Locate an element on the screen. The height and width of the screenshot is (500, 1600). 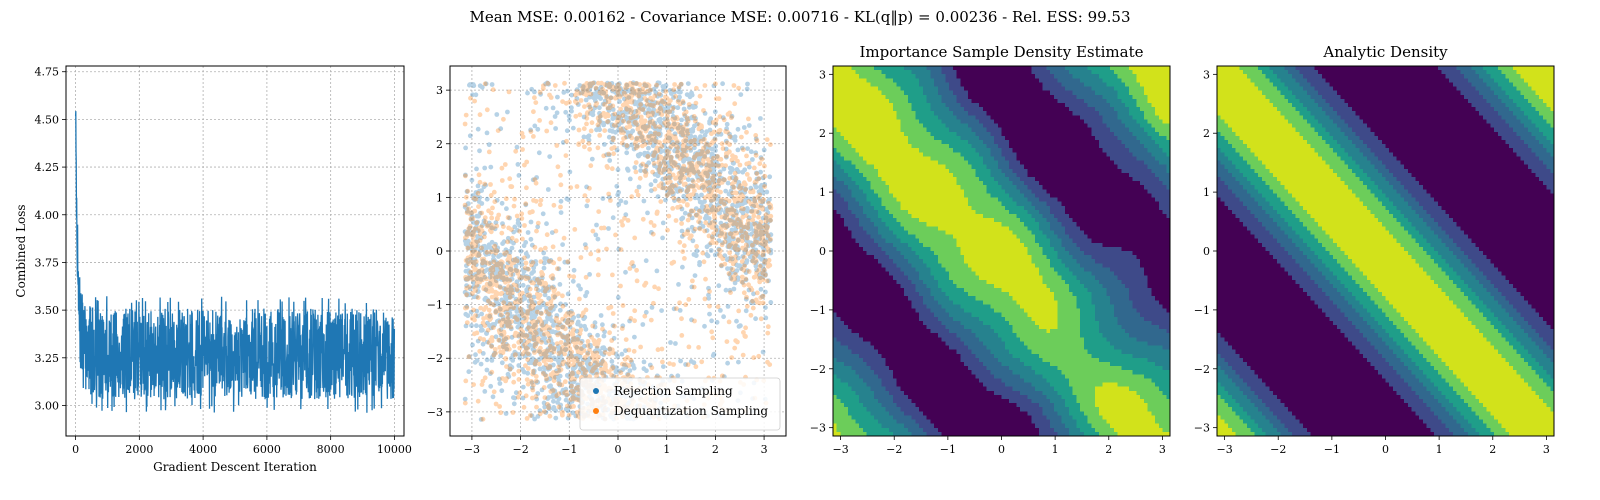
legend-marker is located at coordinates (596, 411).